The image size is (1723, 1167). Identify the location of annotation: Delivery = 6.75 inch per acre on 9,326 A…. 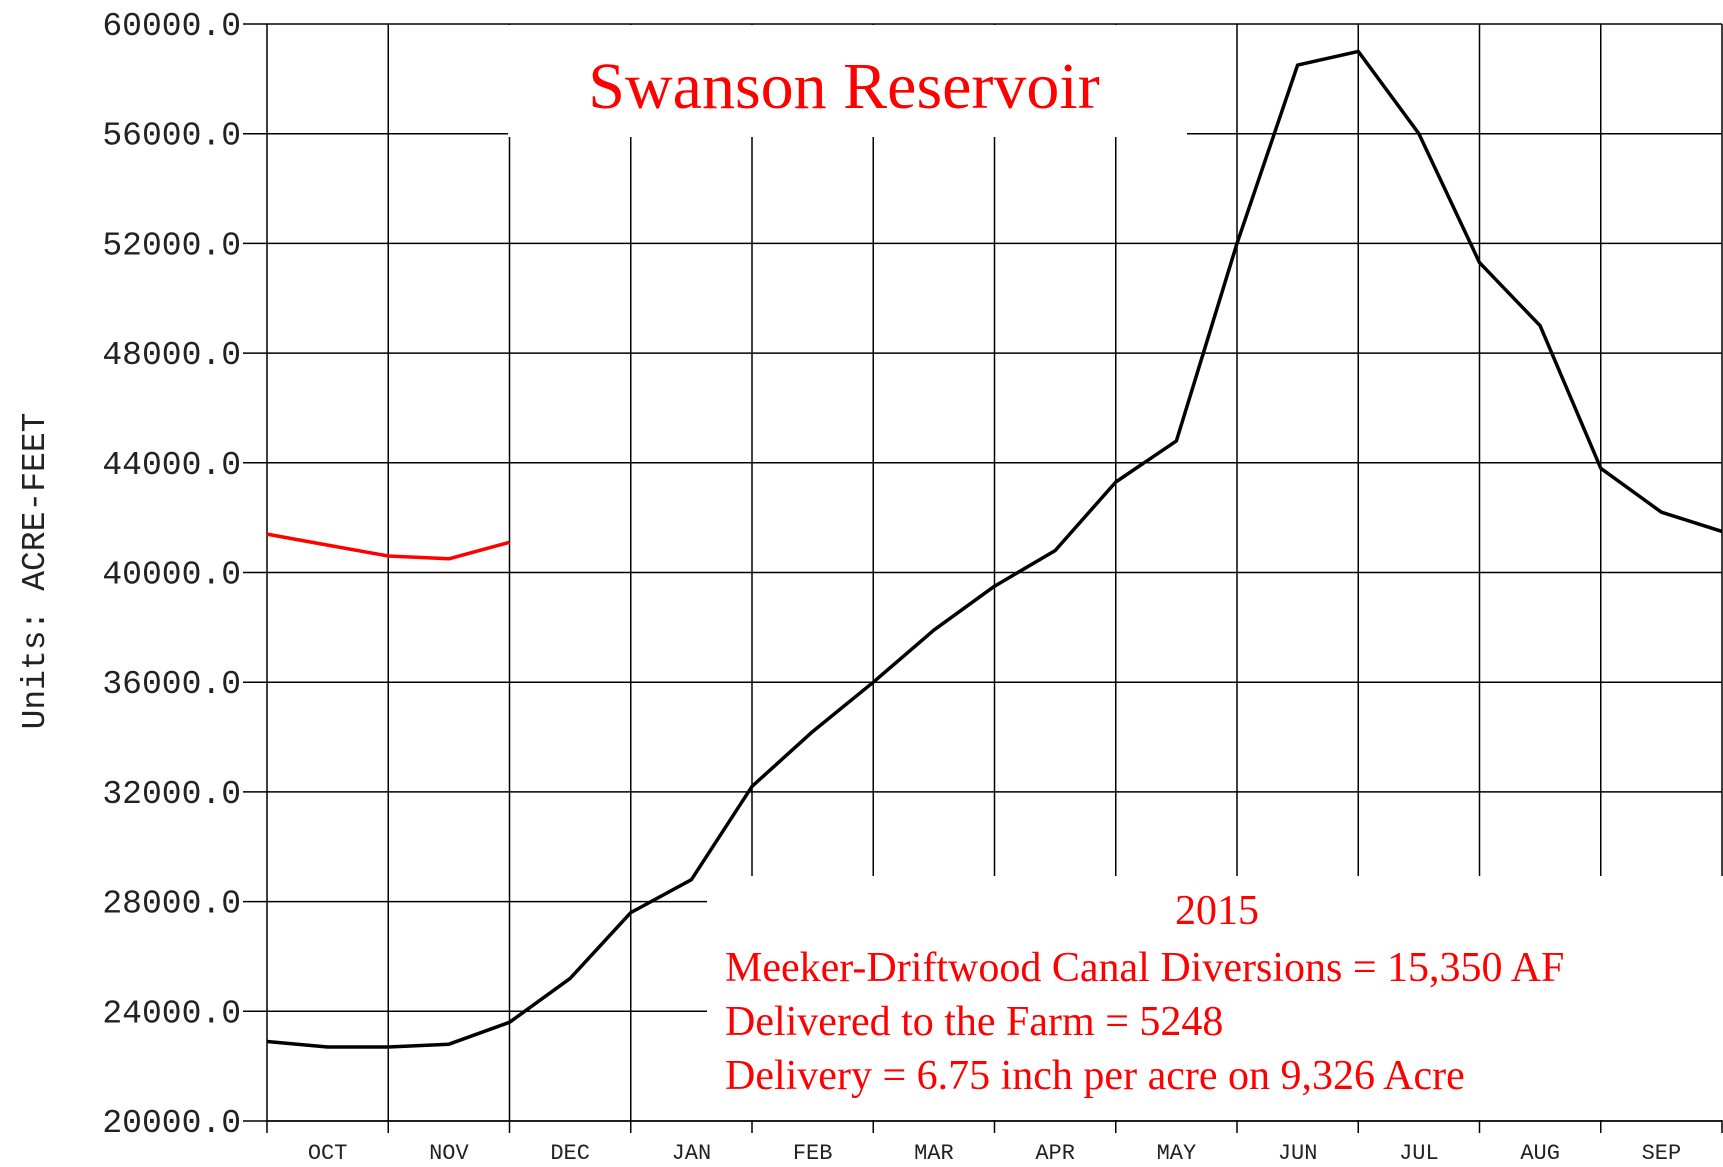
(1095, 1076).